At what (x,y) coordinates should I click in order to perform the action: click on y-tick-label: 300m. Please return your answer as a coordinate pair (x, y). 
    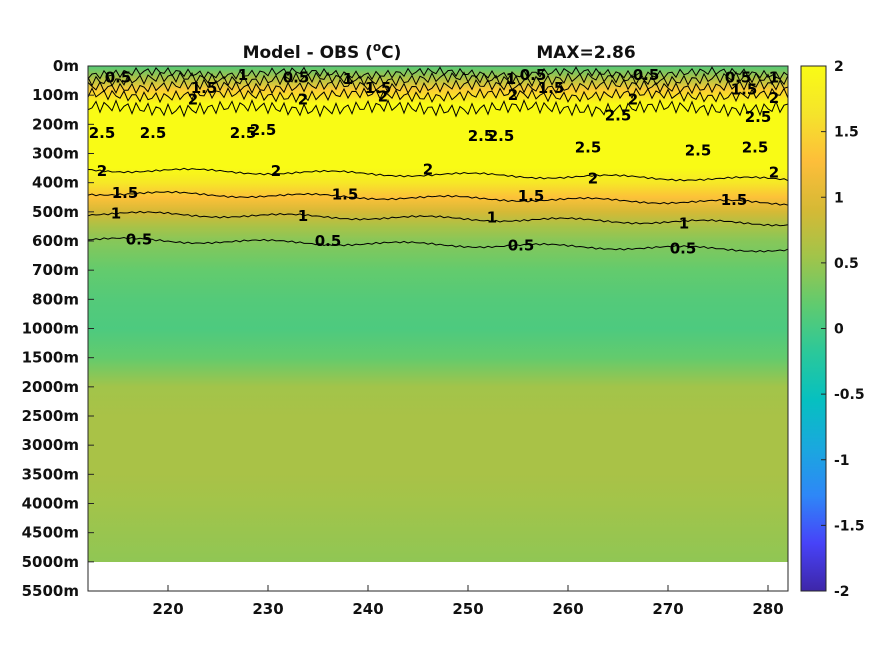
    Looking at the image, I should click on (55, 154).